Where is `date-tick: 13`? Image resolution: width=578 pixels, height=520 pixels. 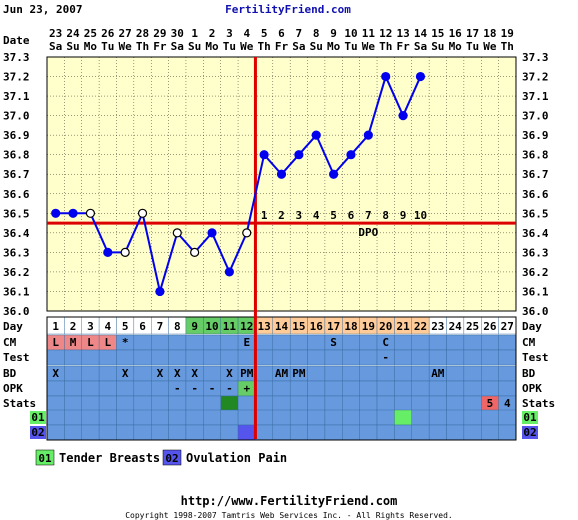 date-tick: 13 is located at coordinates (402, 33).